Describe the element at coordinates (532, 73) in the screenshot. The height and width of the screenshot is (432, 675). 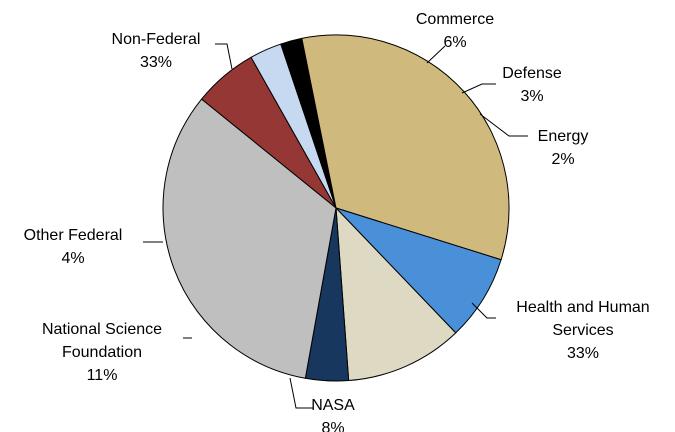
I see `slice-name-label: Defense` at that location.